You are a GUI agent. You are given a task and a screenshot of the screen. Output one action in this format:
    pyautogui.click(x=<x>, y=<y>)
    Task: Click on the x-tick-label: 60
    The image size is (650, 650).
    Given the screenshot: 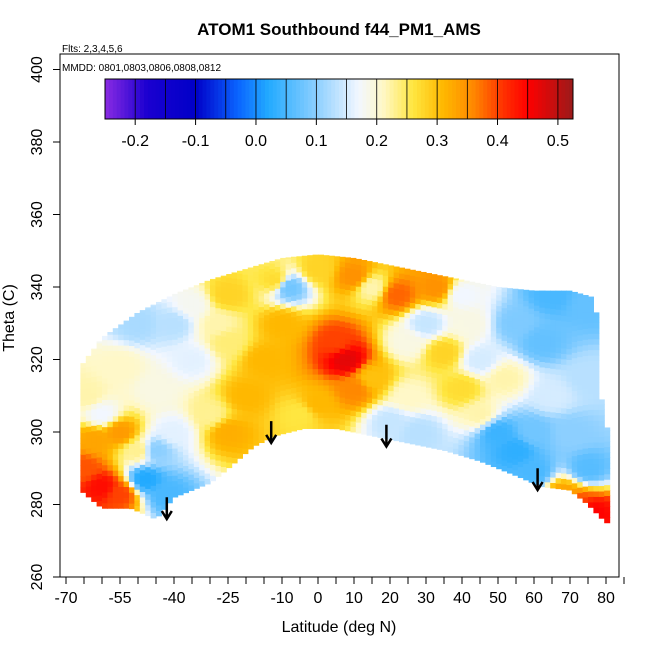 What is the action you would take?
    pyautogui.click(x=534, y=598)
    